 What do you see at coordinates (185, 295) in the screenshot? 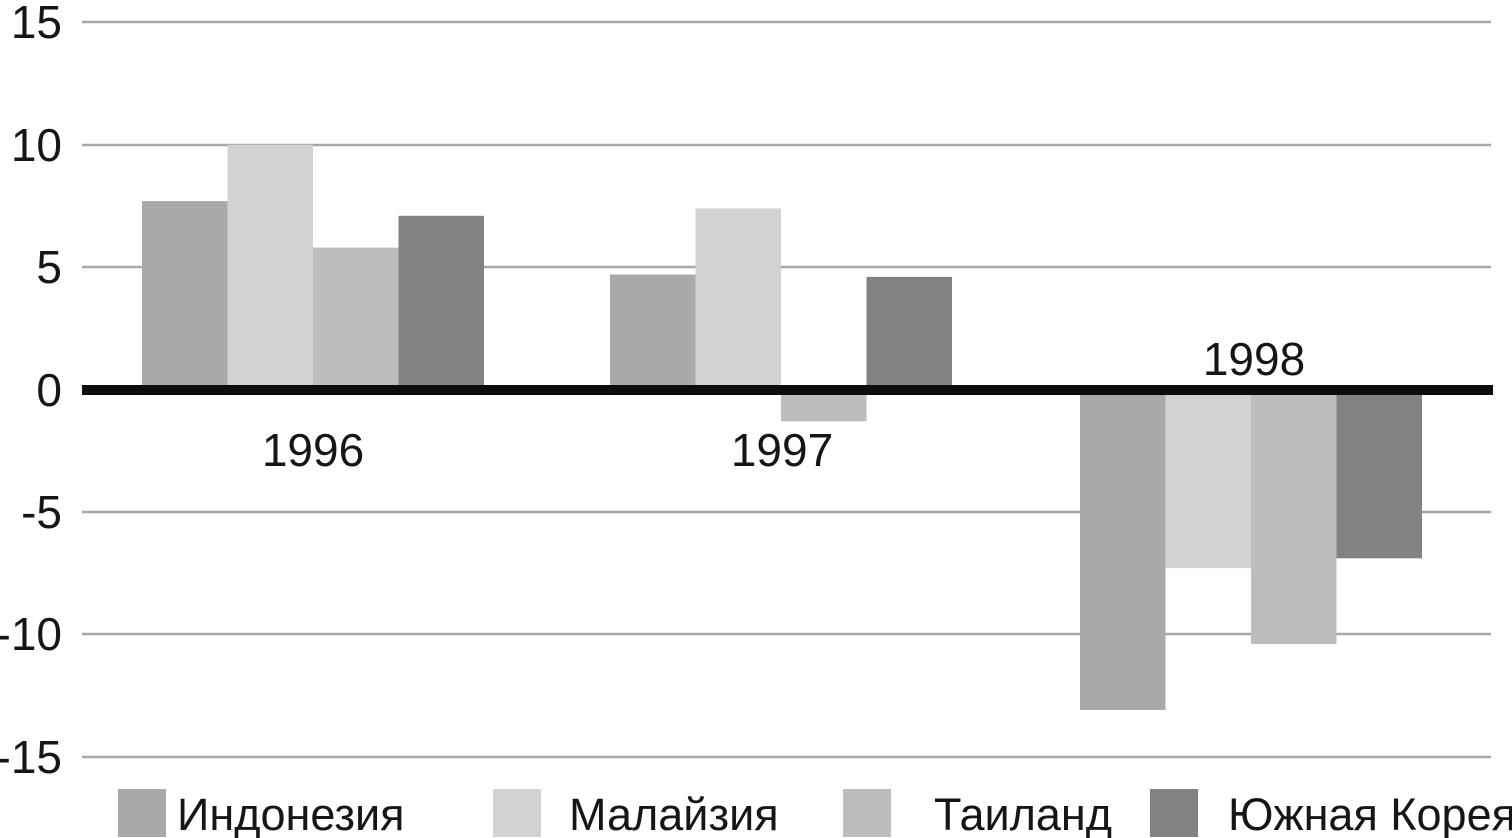
I see `bar-1996-series0` at bounding box center [185, 295].